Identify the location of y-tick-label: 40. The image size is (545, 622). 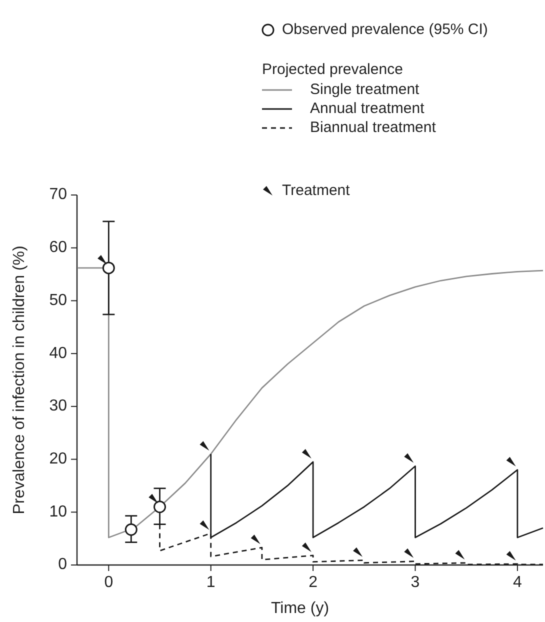
(58, 353).